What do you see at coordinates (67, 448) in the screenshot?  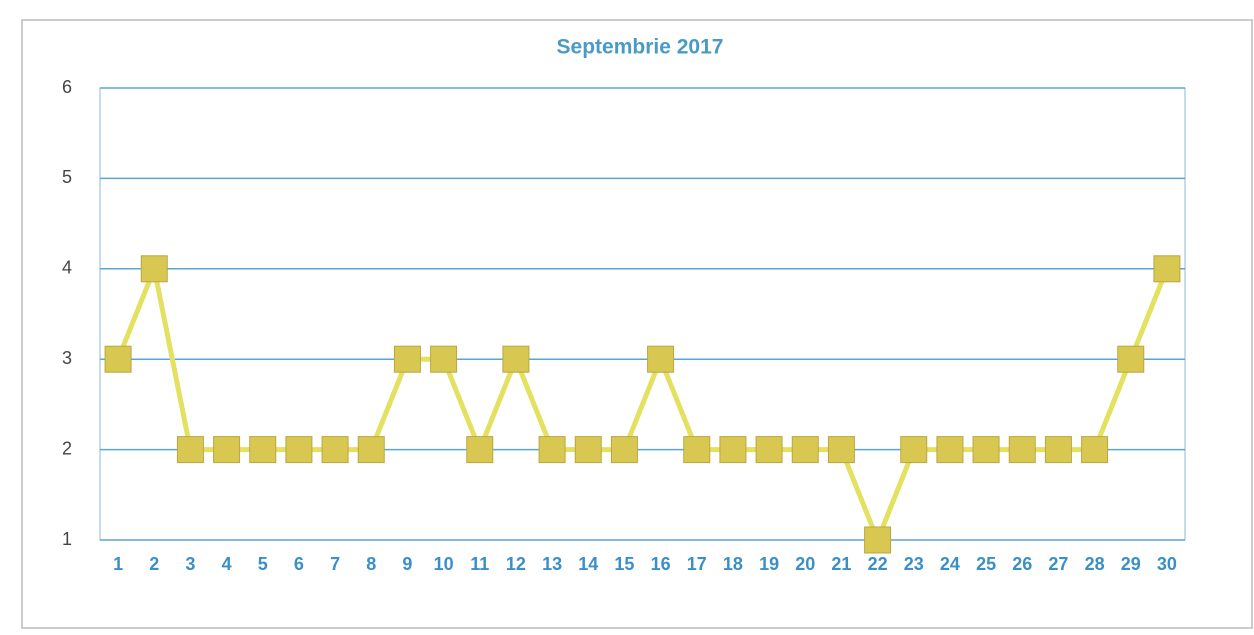 I see `y-tick-label: 2` at bounding box center [67, 448].